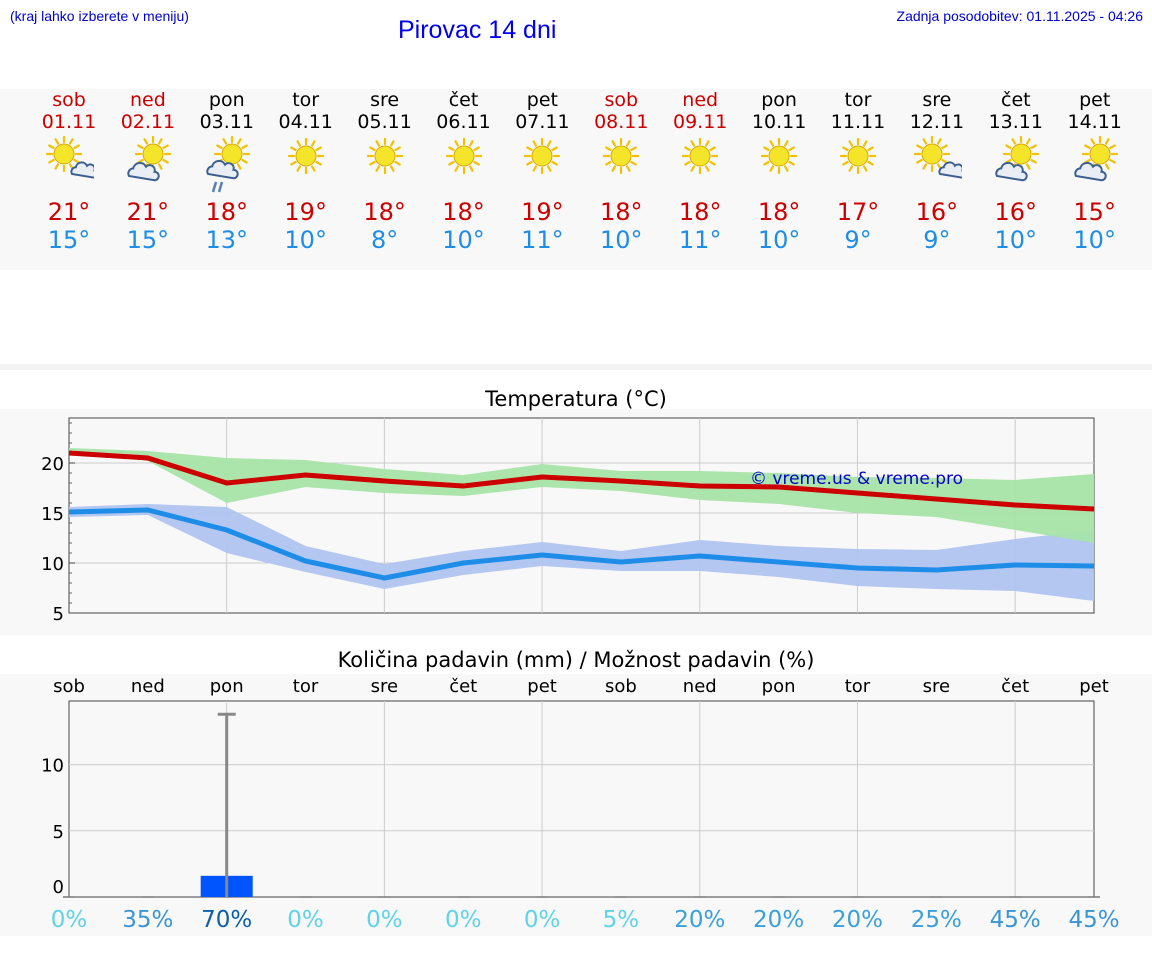 This screenshot has height=975, width=1152. What do you see at coordinates (305, 122) in the screenshot?
I see `day-date: 04.11` at bounding box center [305, 122].